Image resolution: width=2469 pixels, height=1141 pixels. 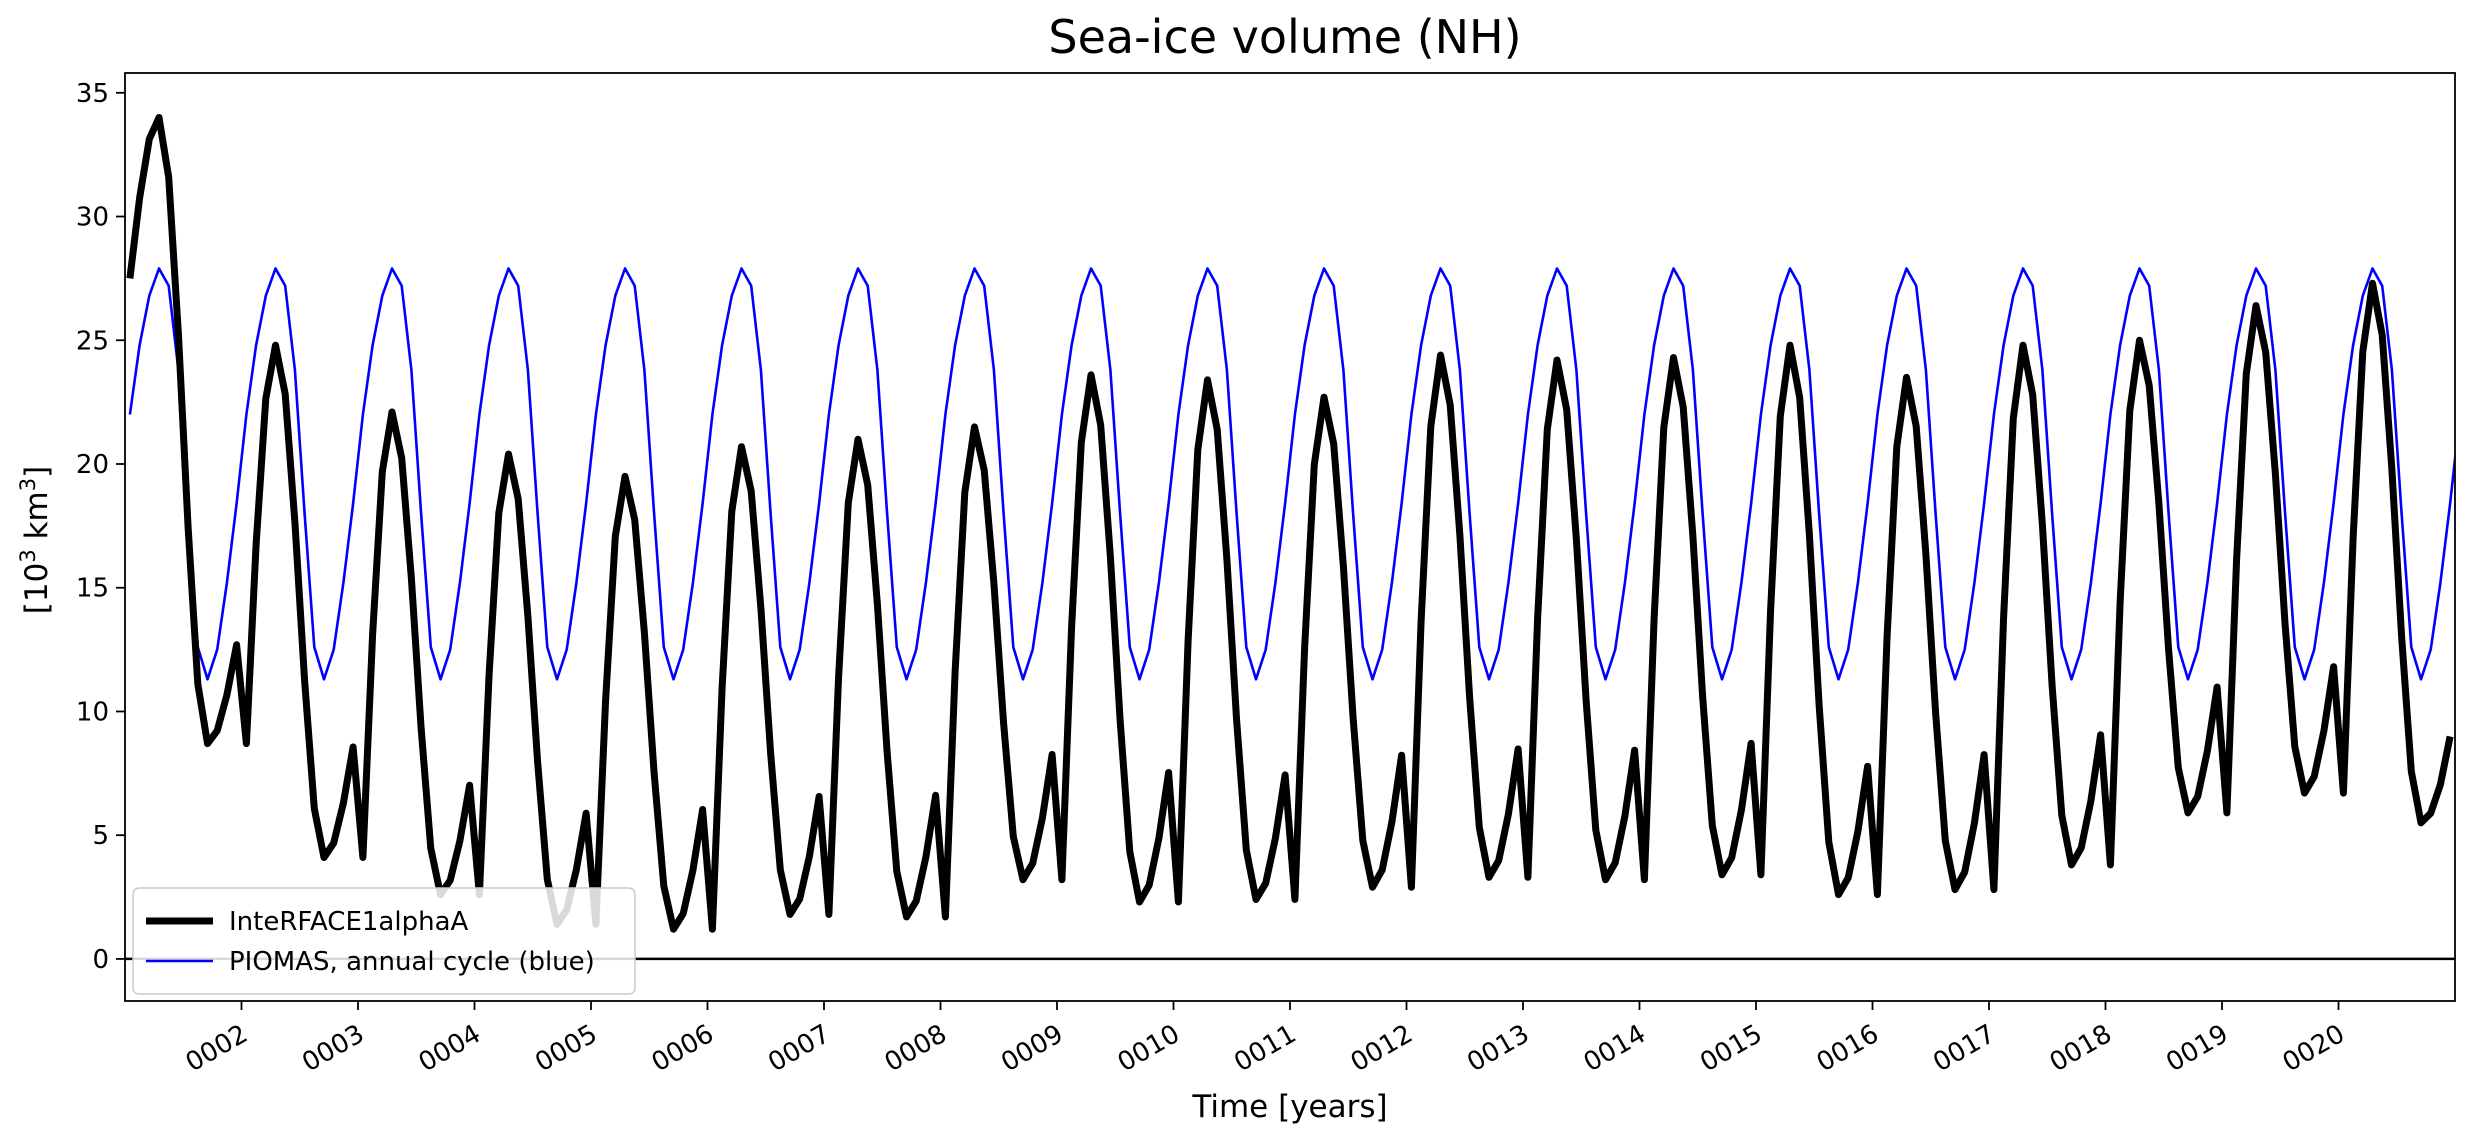 What do you see at coordinates (799, 1048) in the screenshot?
I see `x-tick-label: 0007` at bounding box center [799, 1048].